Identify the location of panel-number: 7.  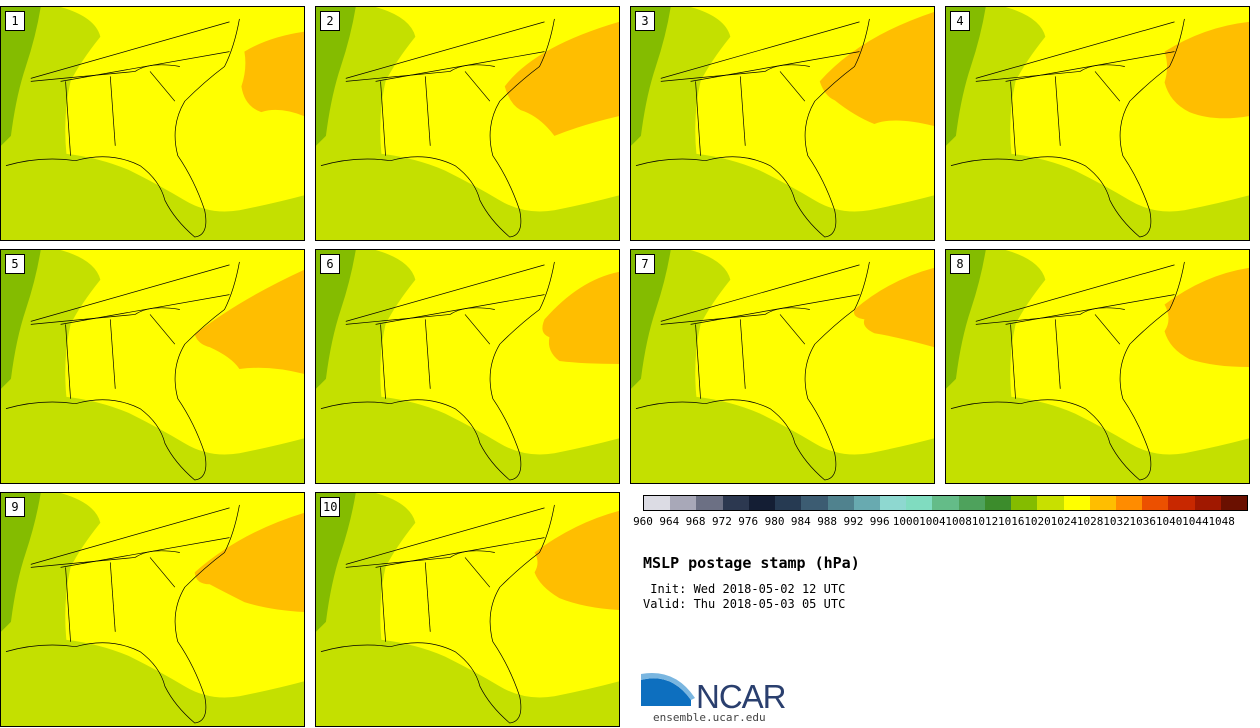
(645, 264).